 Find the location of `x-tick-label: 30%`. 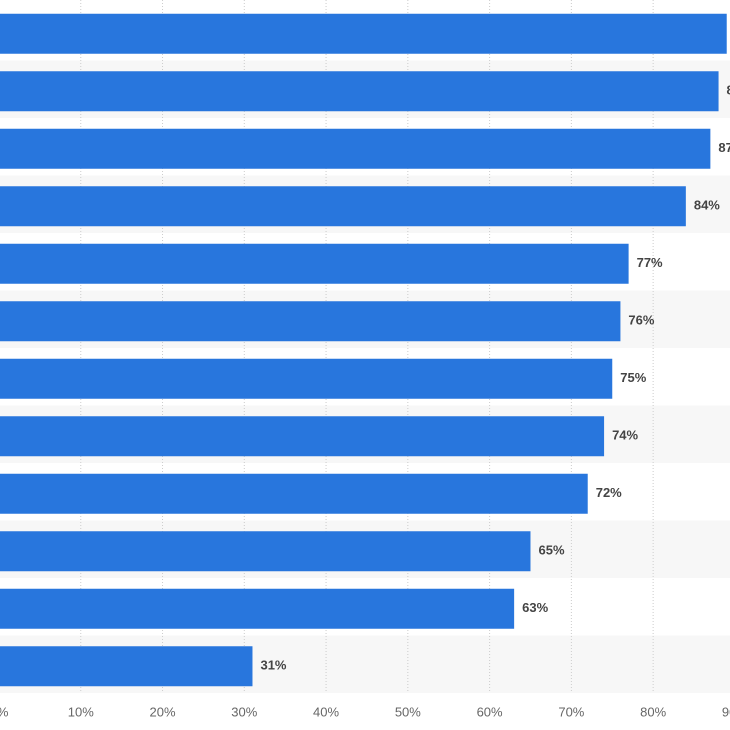

x-tick-label: 30% is located at coordinates (244, 711).